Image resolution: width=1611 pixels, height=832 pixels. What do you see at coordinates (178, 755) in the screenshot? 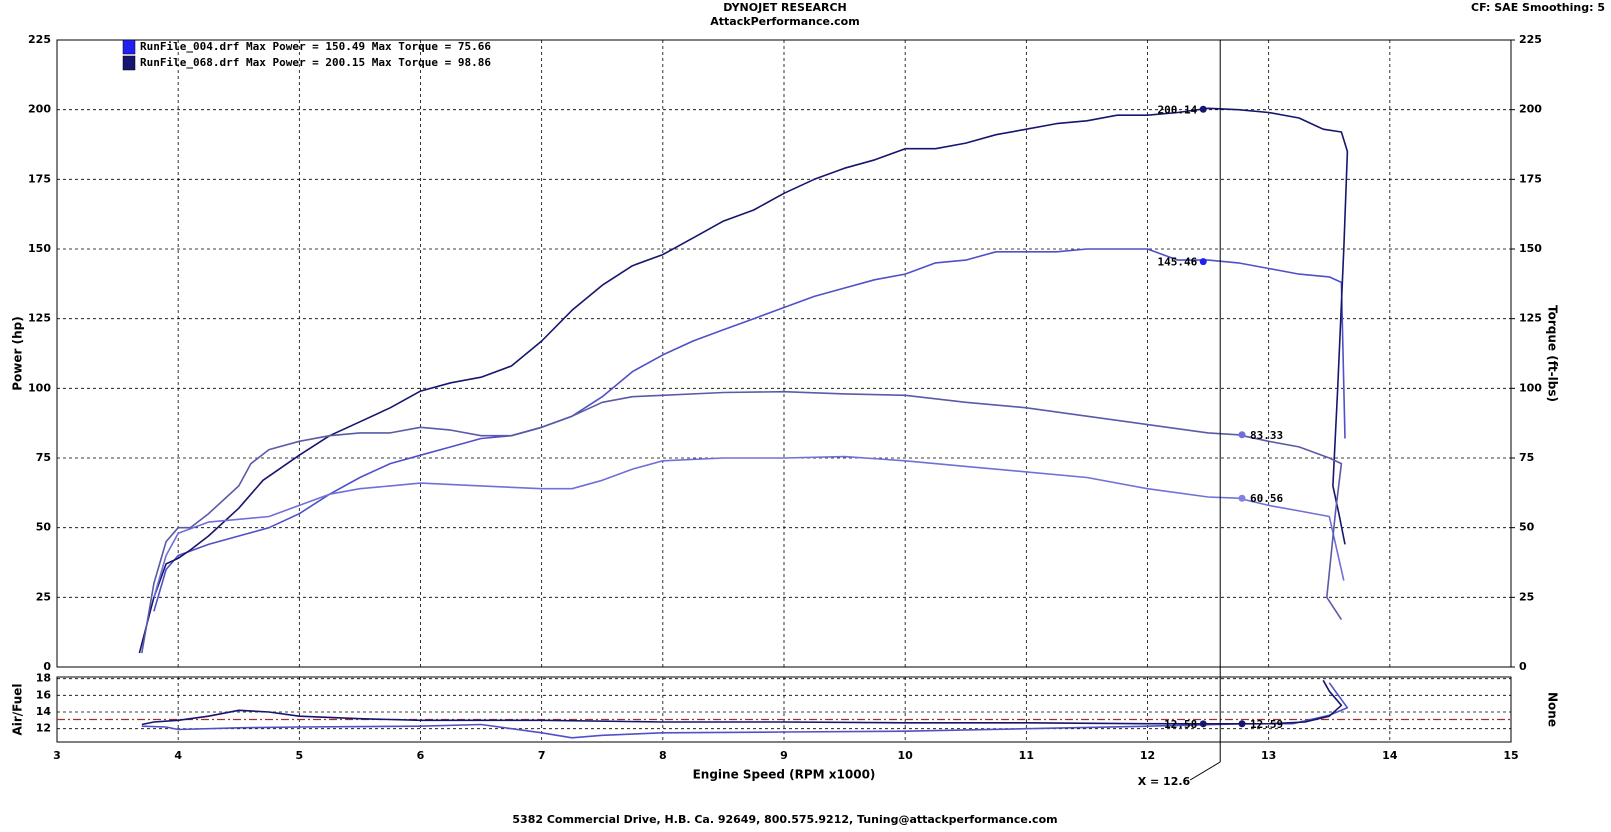
I see `x-tick-label: 4` at bounding box center [178, 755].